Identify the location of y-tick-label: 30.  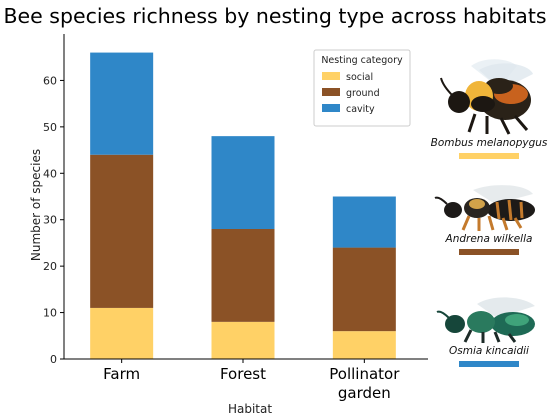
(50, 220).